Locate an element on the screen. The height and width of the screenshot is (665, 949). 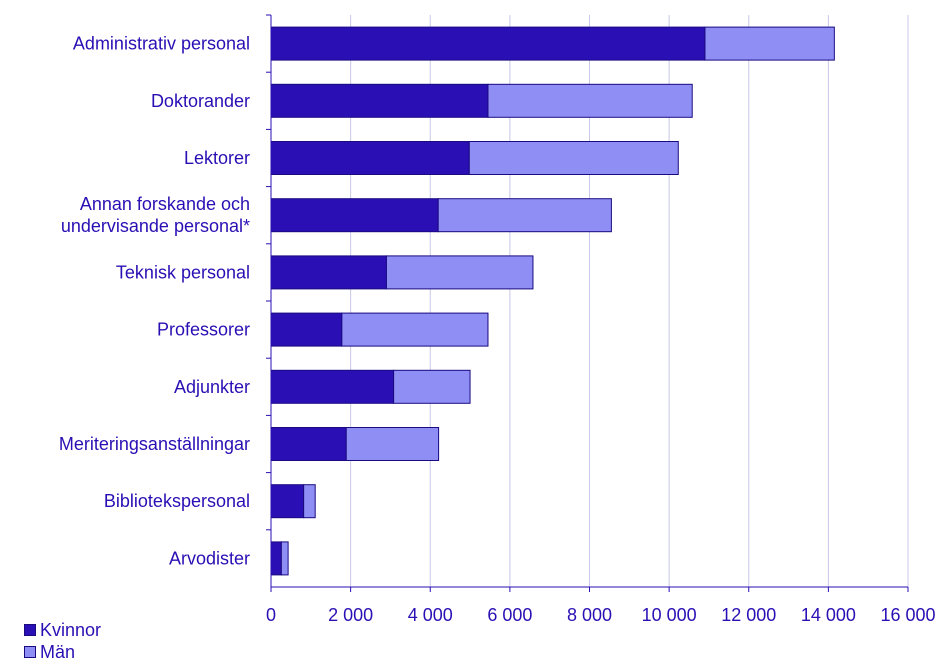
category-label-line: Adjunkter is located at coordinates (212, 387).